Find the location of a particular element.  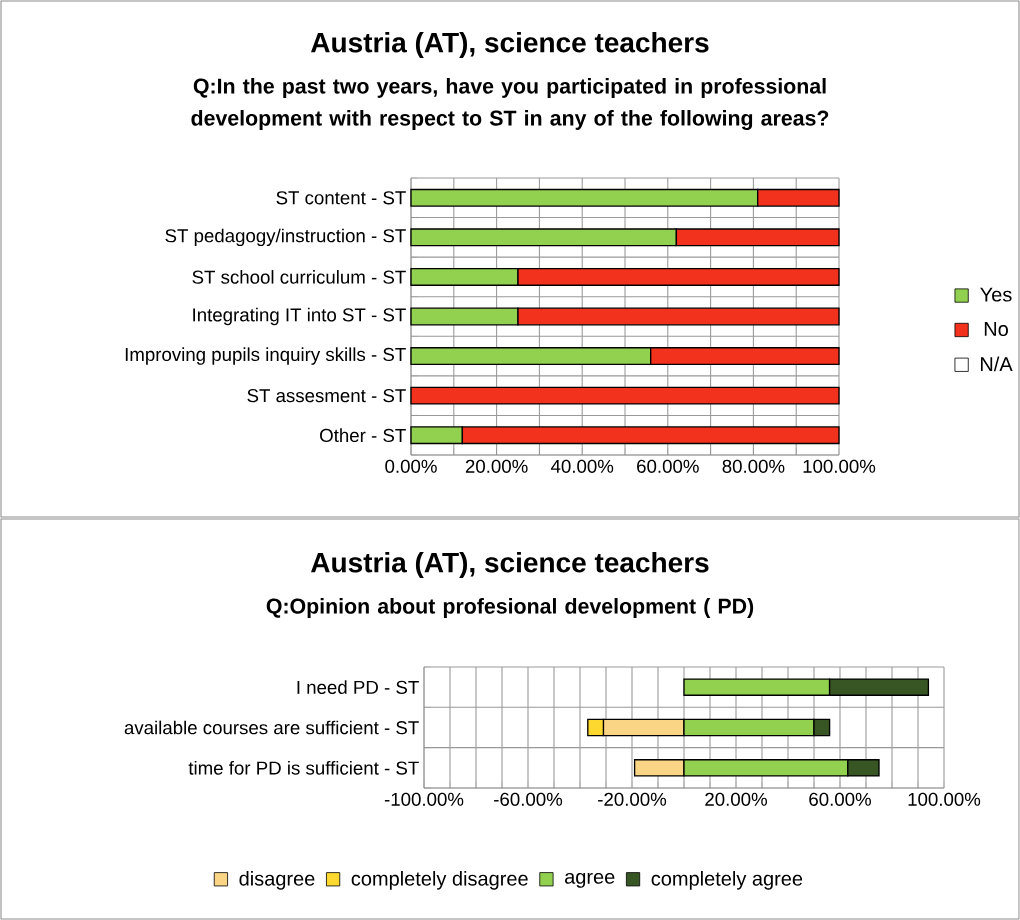

x-tick-label: -60.00% is located at coordinates (528, 799).